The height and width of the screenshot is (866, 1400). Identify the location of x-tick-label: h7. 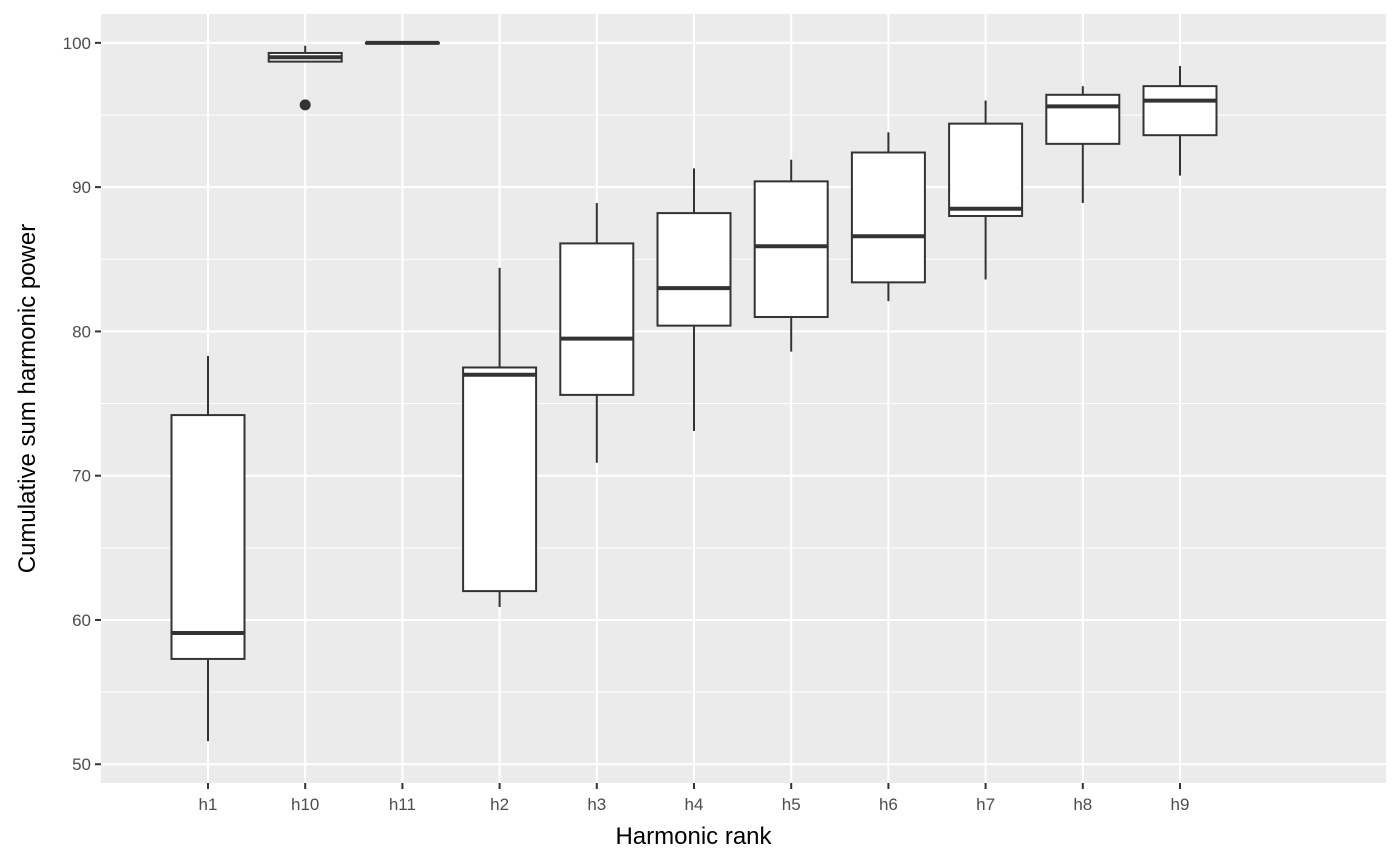
(985, 804).